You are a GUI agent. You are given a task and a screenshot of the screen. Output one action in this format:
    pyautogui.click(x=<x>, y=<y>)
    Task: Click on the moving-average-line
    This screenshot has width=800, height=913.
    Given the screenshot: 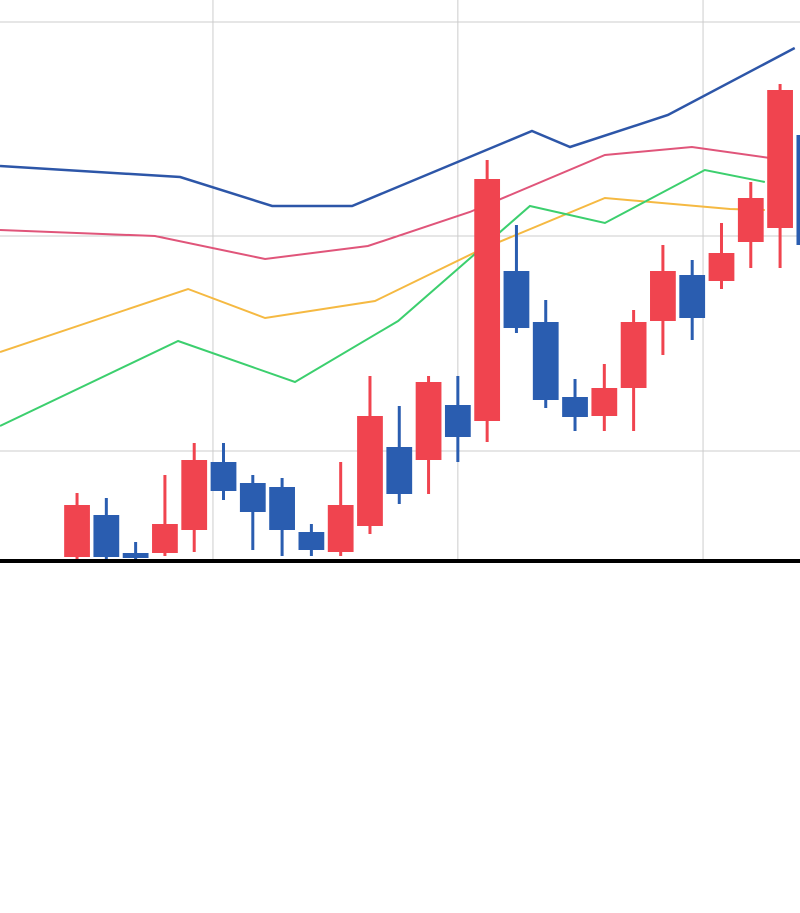 What is the action you would take?
    pyautogui.click(x=385, y=203)
    